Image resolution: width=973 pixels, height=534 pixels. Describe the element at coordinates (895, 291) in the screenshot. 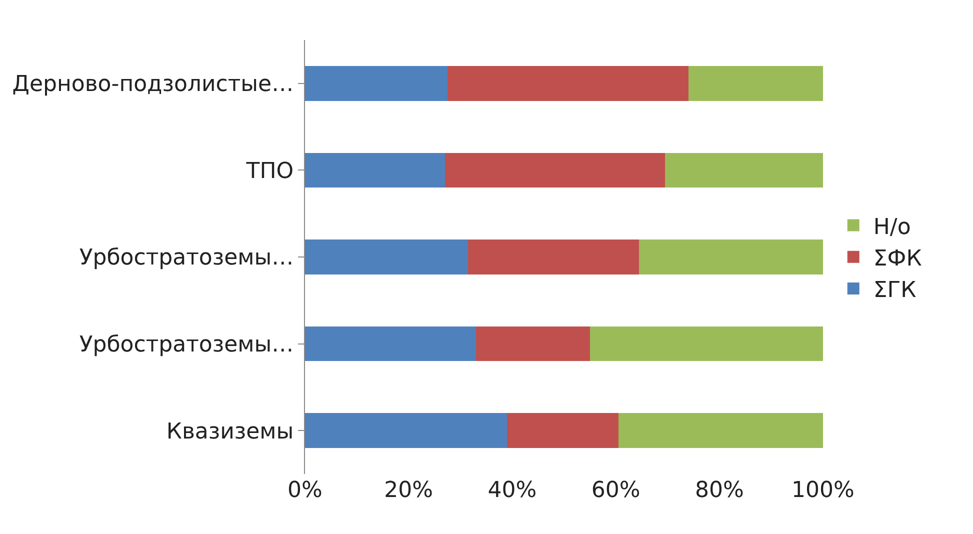

I see `legend-label: ΣГК` at that location.